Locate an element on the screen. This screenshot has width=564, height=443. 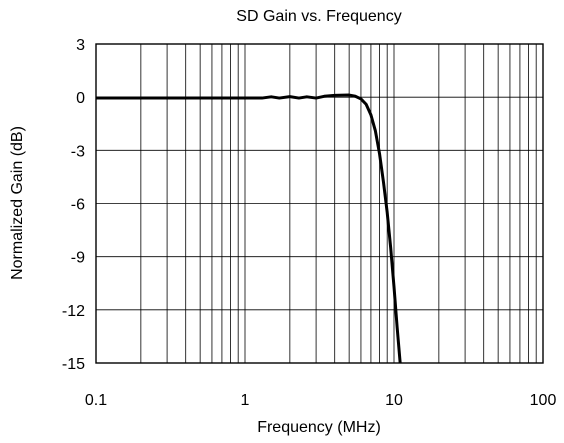
y-tick-label: -6 is located at coordinates (78, 205).